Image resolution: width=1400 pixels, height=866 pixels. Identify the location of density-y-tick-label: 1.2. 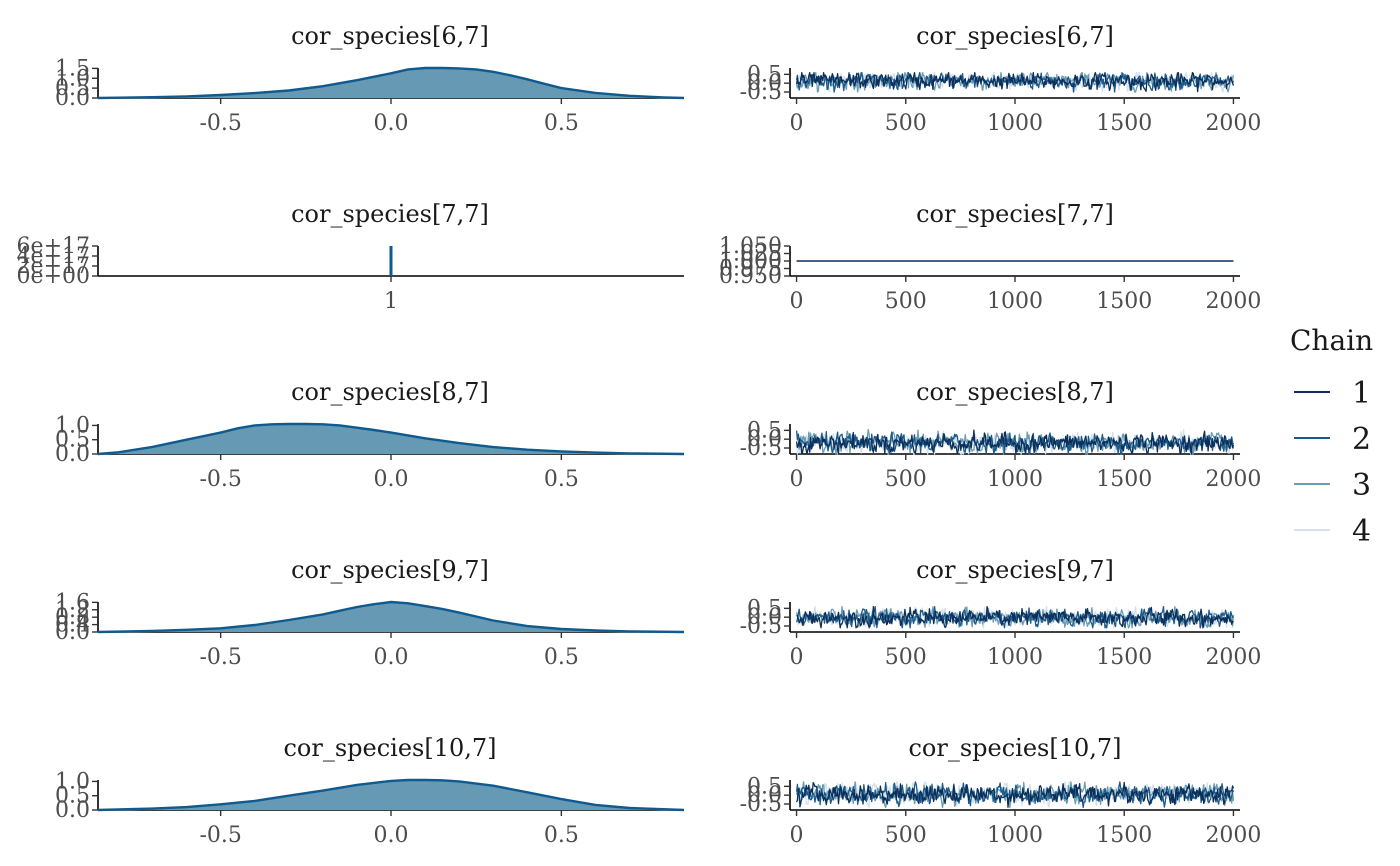
(72, 610).